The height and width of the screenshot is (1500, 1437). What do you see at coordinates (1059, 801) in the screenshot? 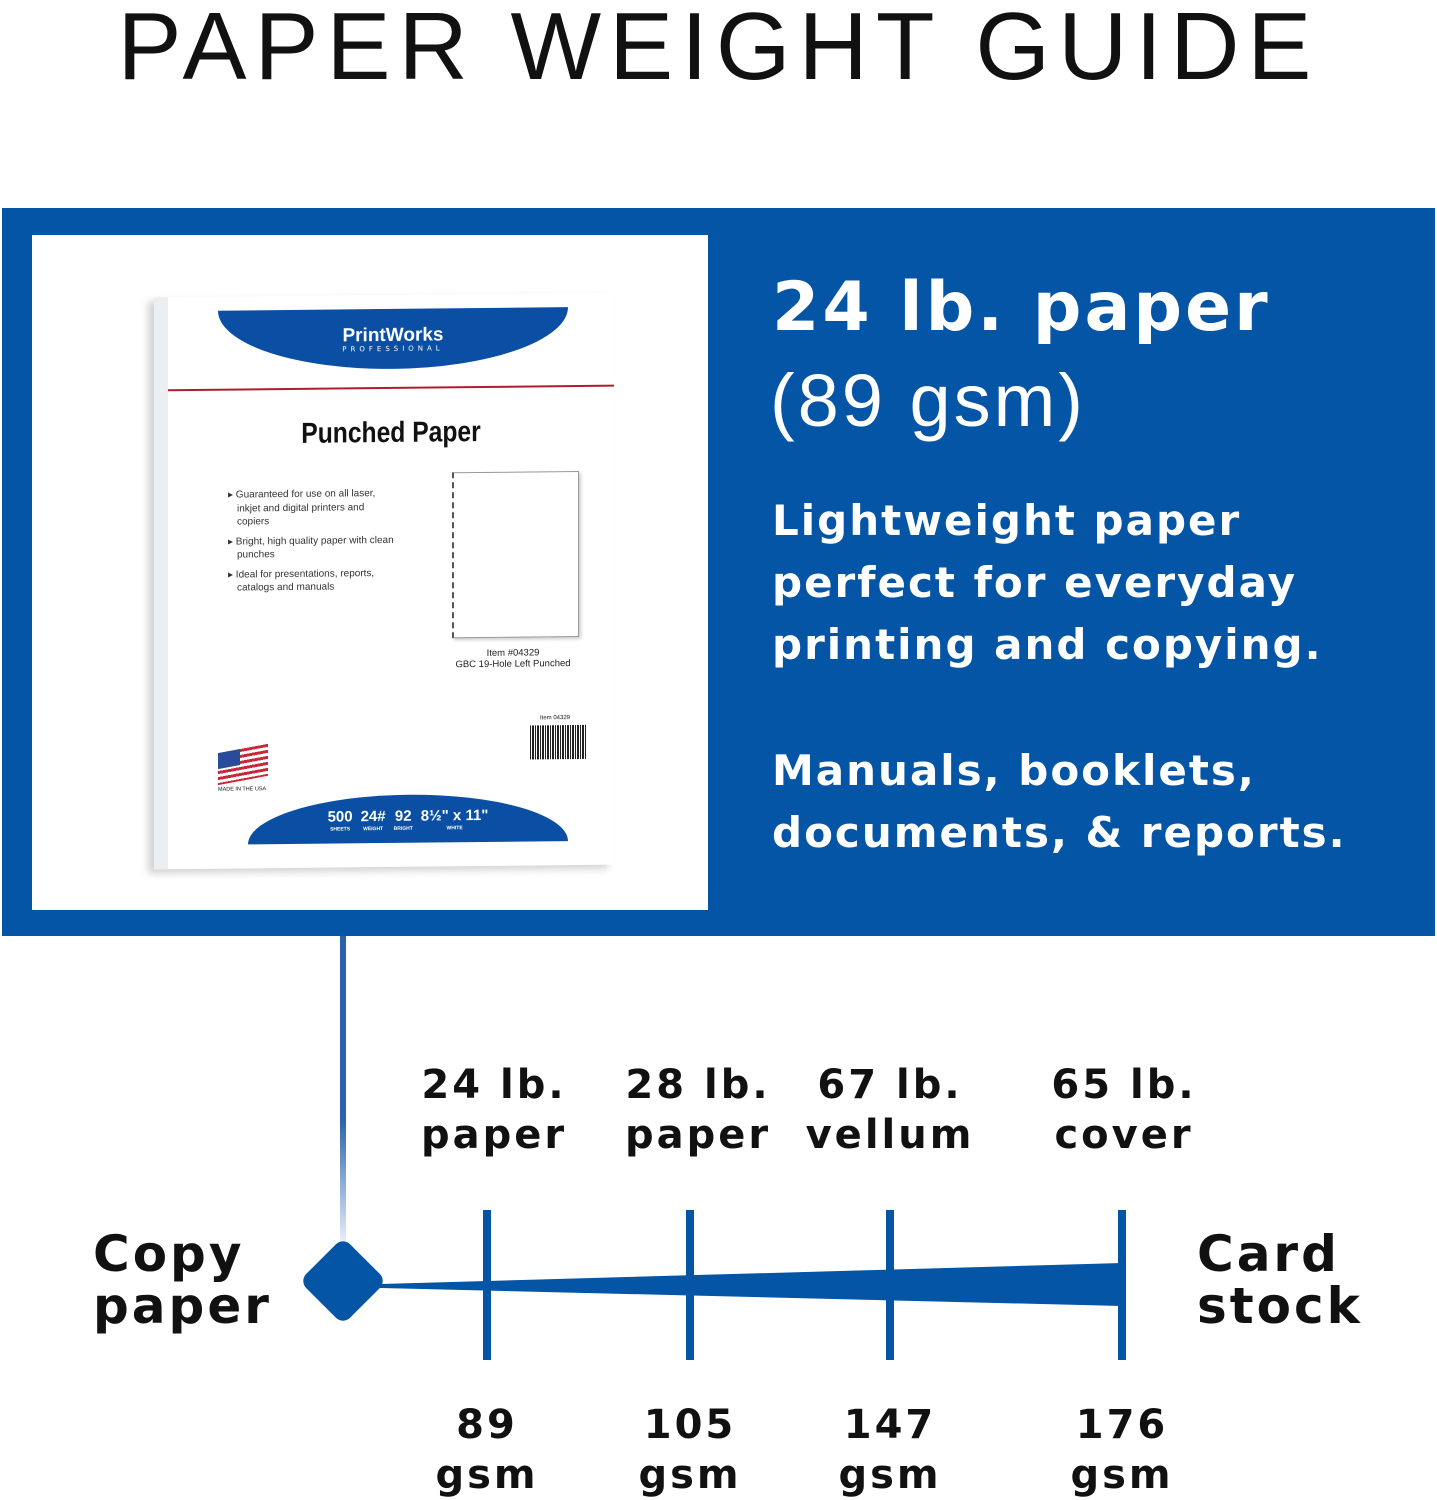
I see `feature-uses: Manuals, booklets, documents, & reports.` at bounding box center [1059, 801].